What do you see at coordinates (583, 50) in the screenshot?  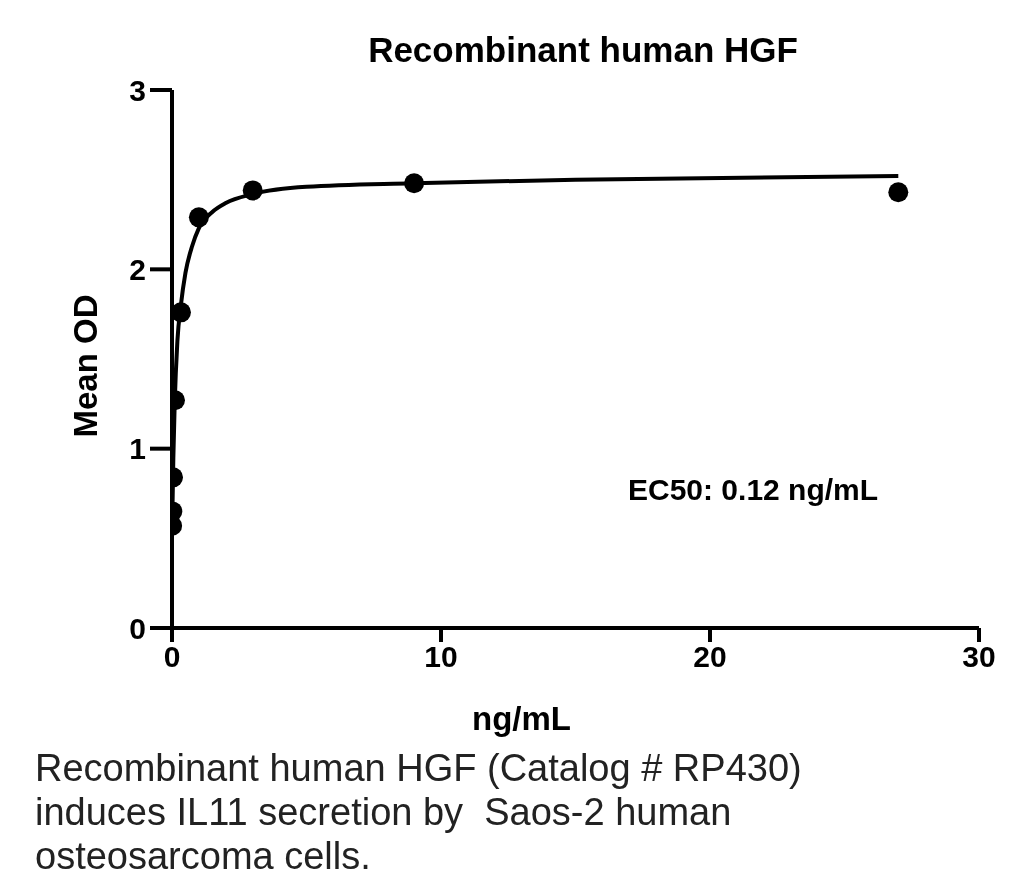 I see `chart-title: Recombinant human HGF` at bounding box center [583, 50].